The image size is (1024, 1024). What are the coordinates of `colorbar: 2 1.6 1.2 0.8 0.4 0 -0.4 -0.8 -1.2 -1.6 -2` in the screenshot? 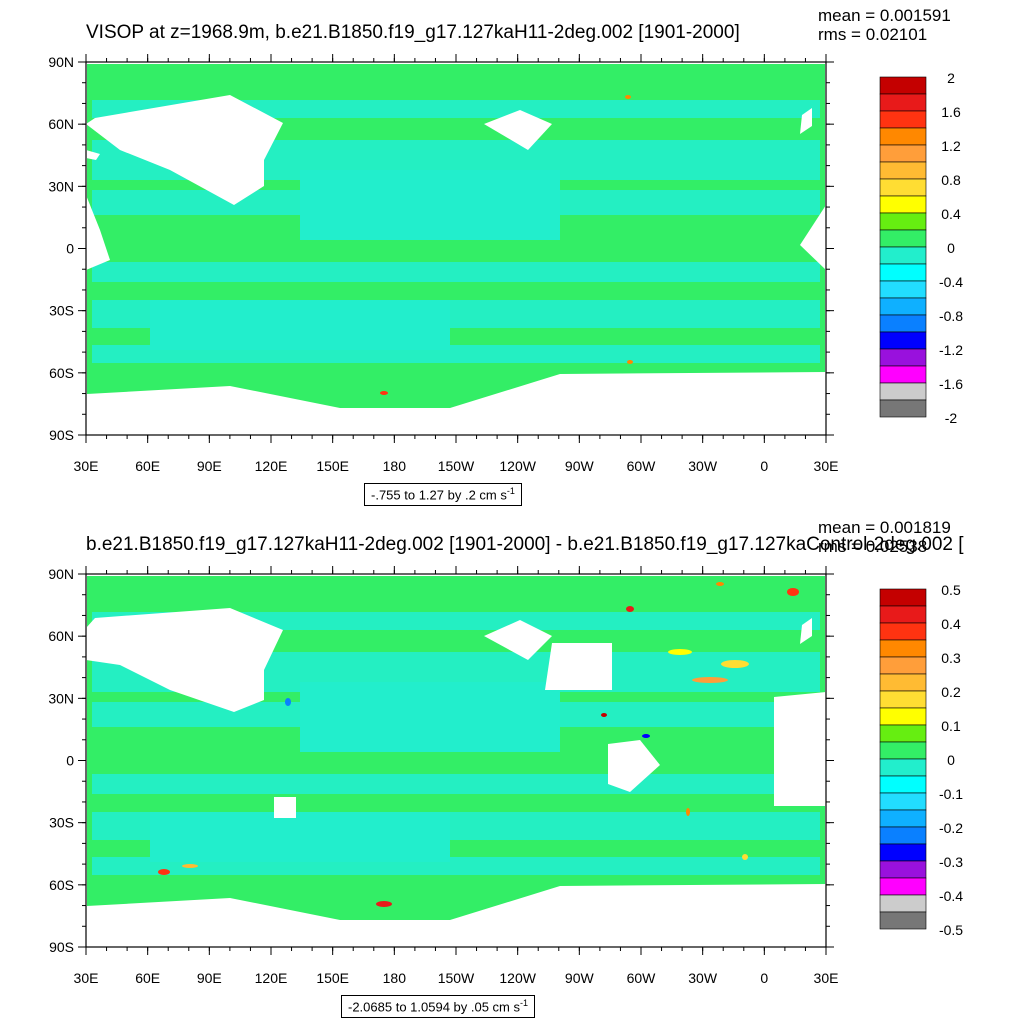 It's located at (921, 248).